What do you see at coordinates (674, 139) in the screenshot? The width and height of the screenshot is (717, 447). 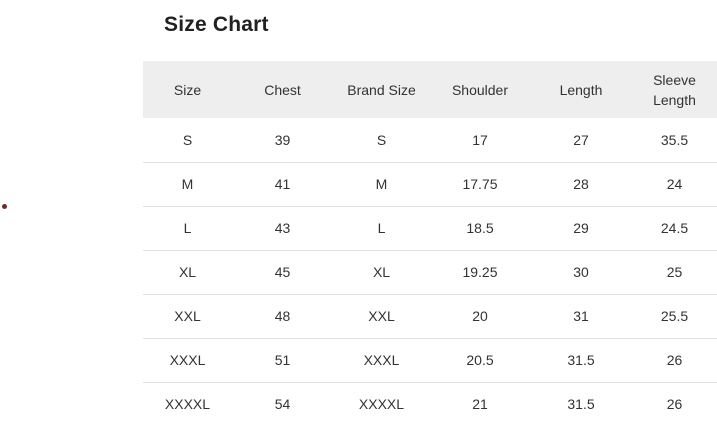 I see `table-cell: 35.5` at bounding box center [674, 139].